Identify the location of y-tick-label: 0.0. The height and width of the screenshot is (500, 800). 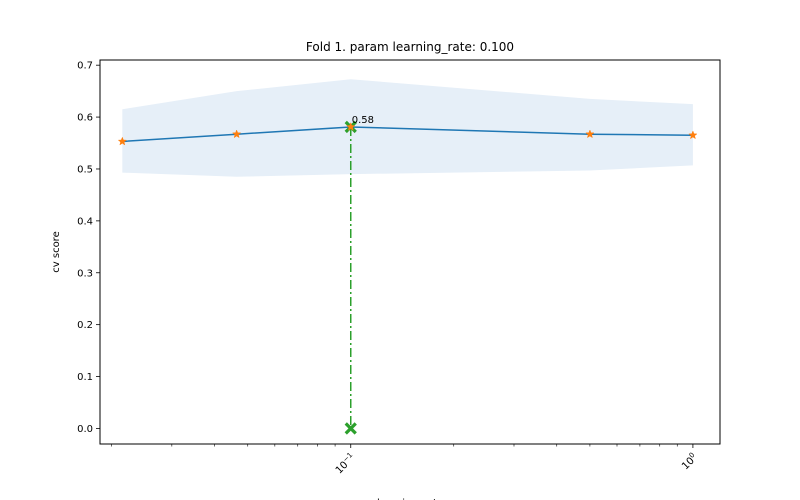
(85, 429).